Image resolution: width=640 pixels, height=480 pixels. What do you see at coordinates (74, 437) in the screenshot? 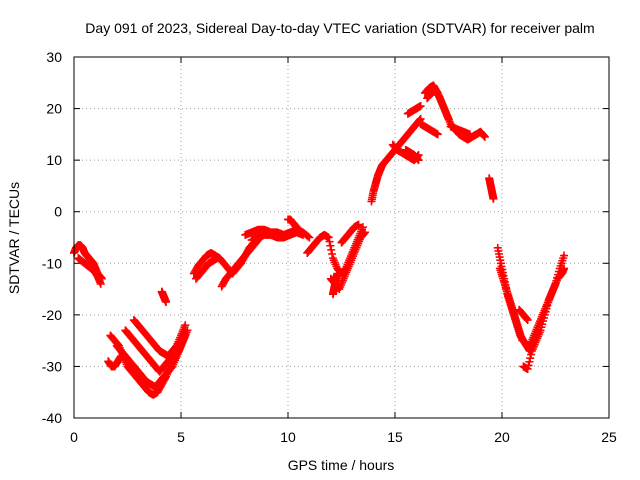
I see `x-tick-label: 0` at bounding box center [74, 437].